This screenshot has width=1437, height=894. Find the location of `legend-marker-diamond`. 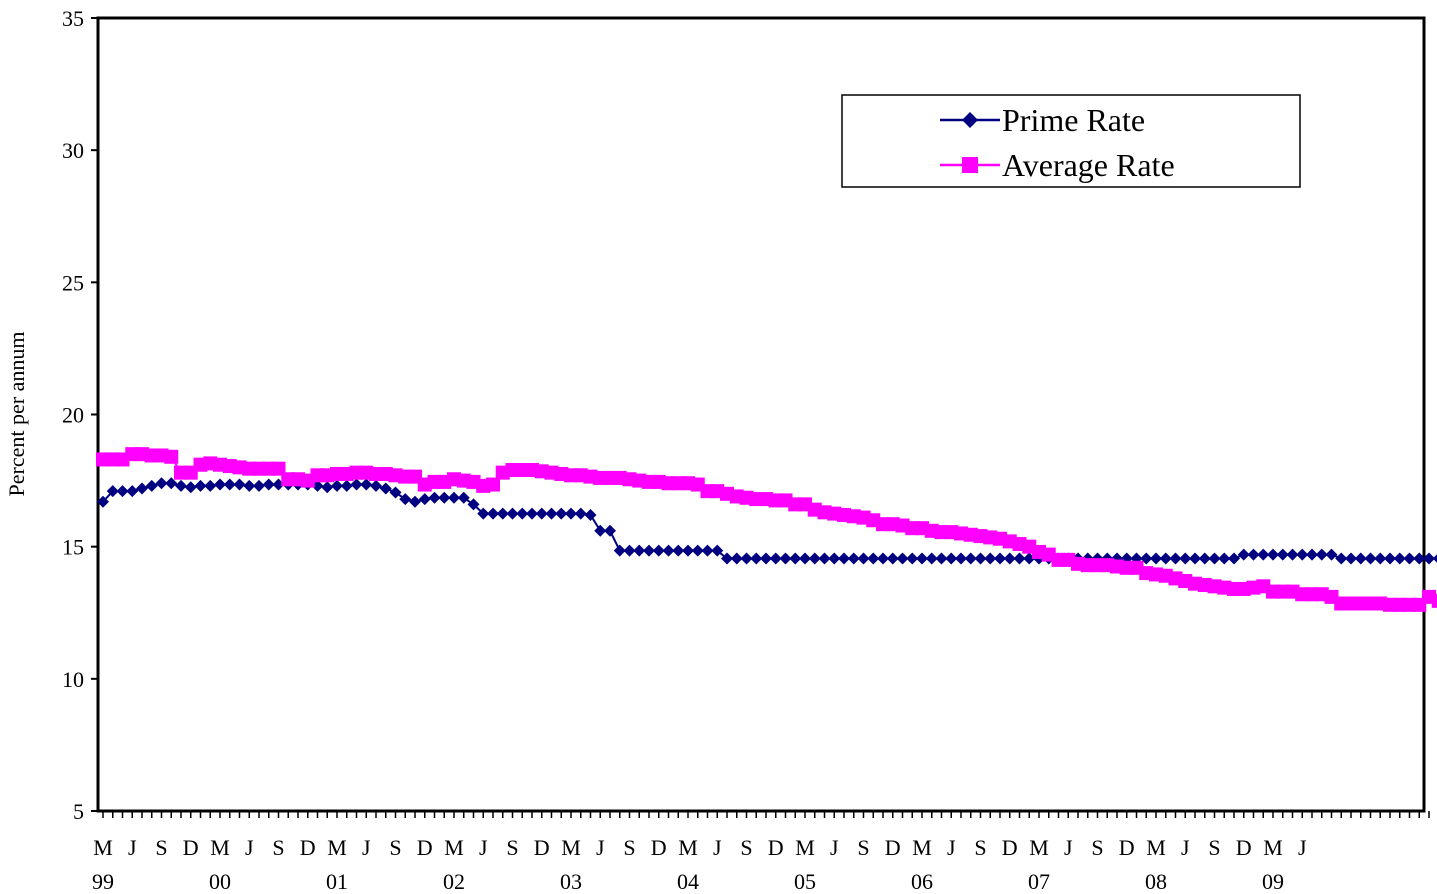

legend-marker-diamond is located at coordinates (970, 120).